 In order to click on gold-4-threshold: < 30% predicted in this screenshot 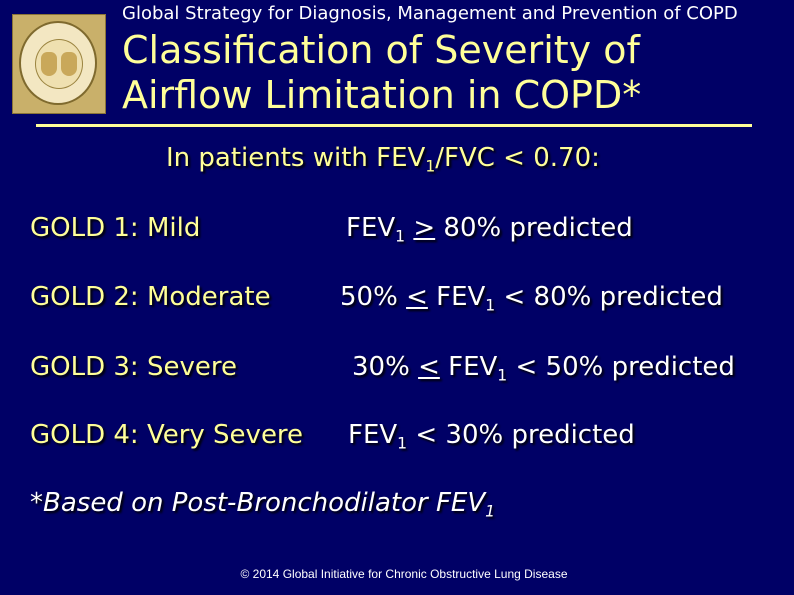, I will do `click(521, 435)`.